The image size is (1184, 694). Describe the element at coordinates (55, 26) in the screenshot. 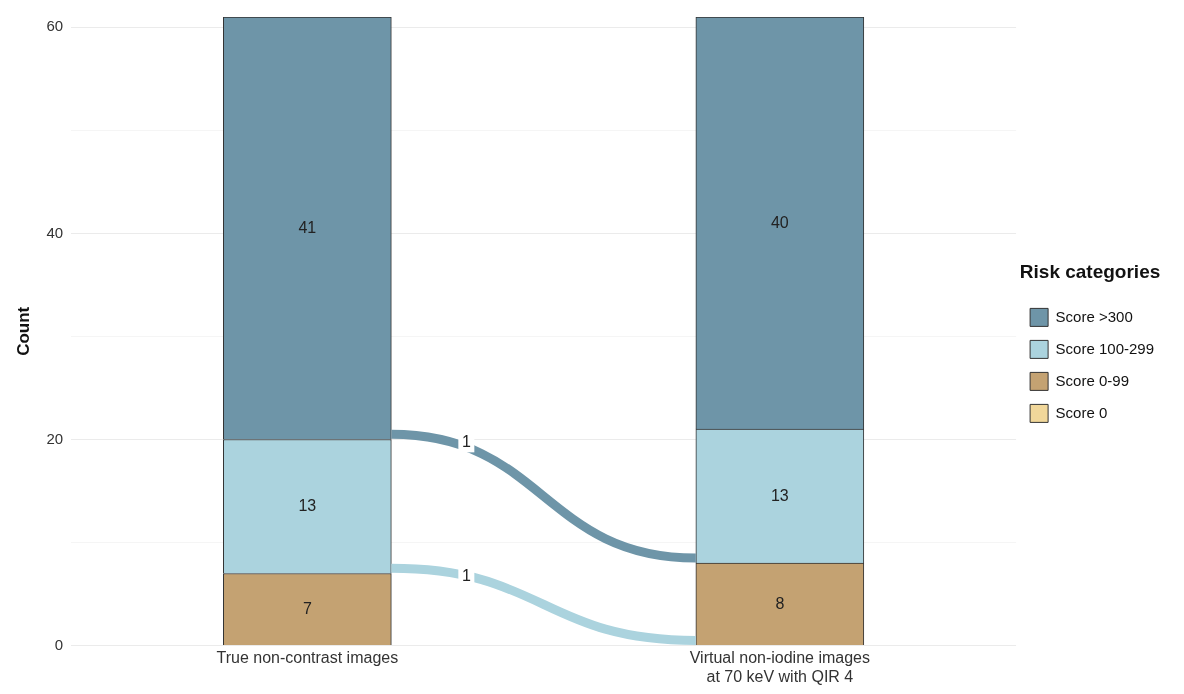

I see `y-tick-label: 60` at that location.